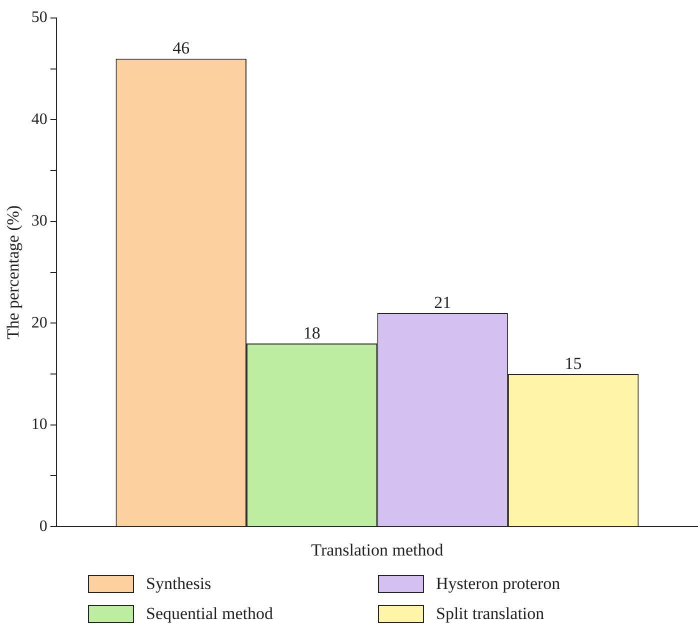 This screenshot has width=698, height=631. What do you see at coordinates (39, 323) in the screenshot?
I see `y-tick-label: 20` at bounding box center [39, 323].